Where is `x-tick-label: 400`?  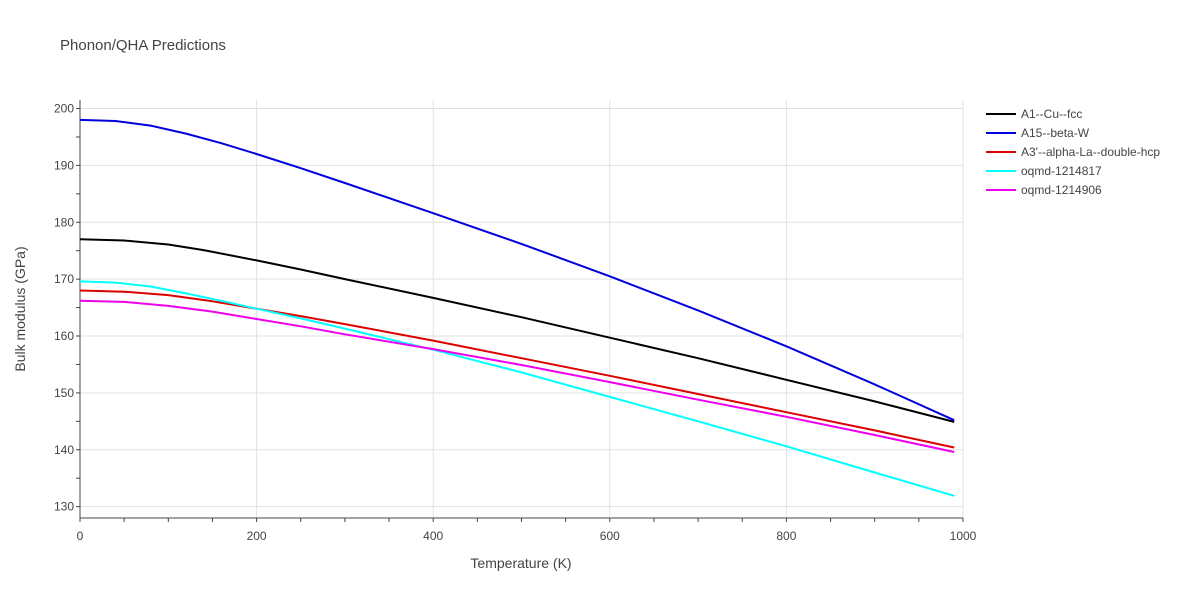
x-tick-label: 400 is located at coordinates (433, 536).